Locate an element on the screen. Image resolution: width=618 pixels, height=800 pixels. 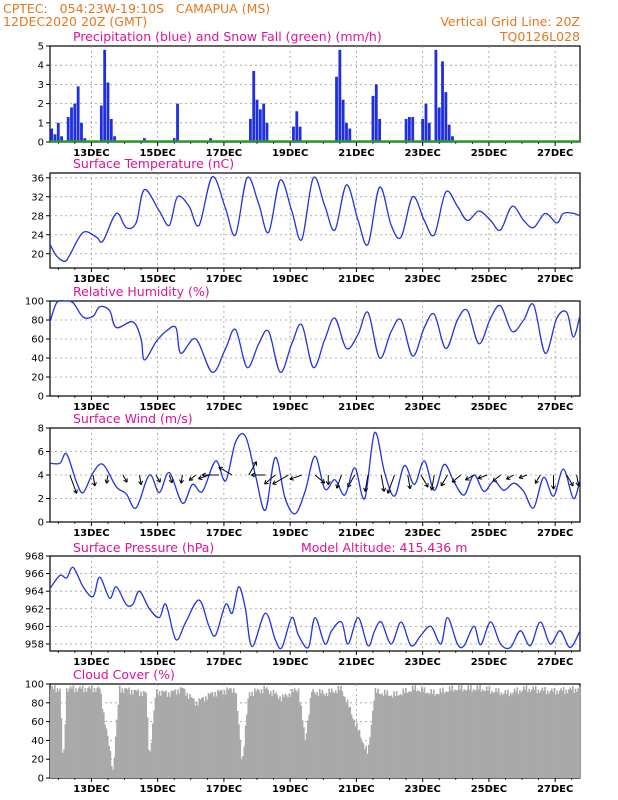
header-station: CPTEC: 054:23W-19:10S CAMAPUA (MS) is located at coordinates (136, 8).